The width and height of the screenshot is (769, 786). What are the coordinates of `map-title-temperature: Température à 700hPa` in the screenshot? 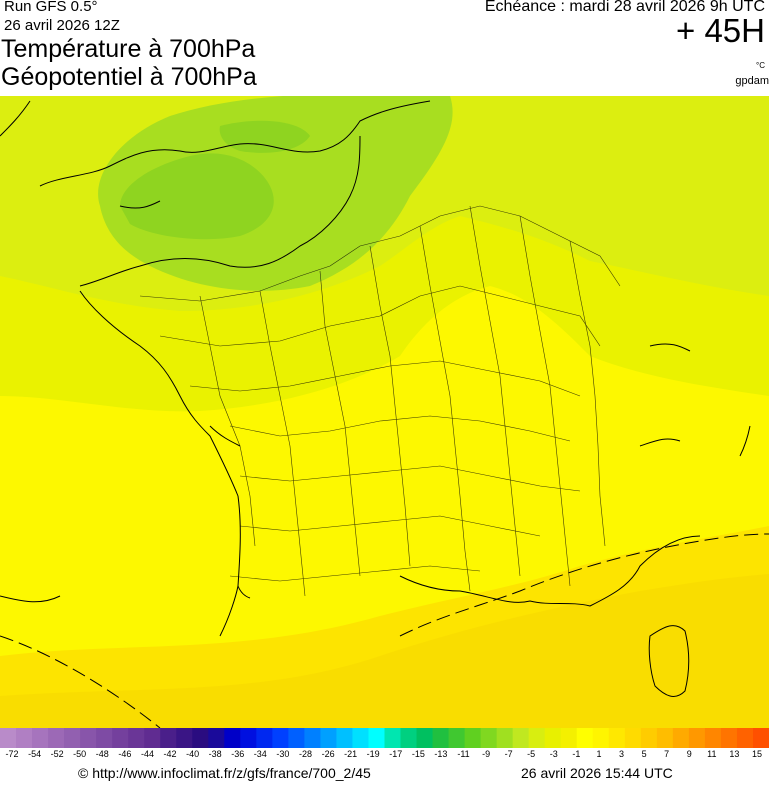 It's located at (128, 49).